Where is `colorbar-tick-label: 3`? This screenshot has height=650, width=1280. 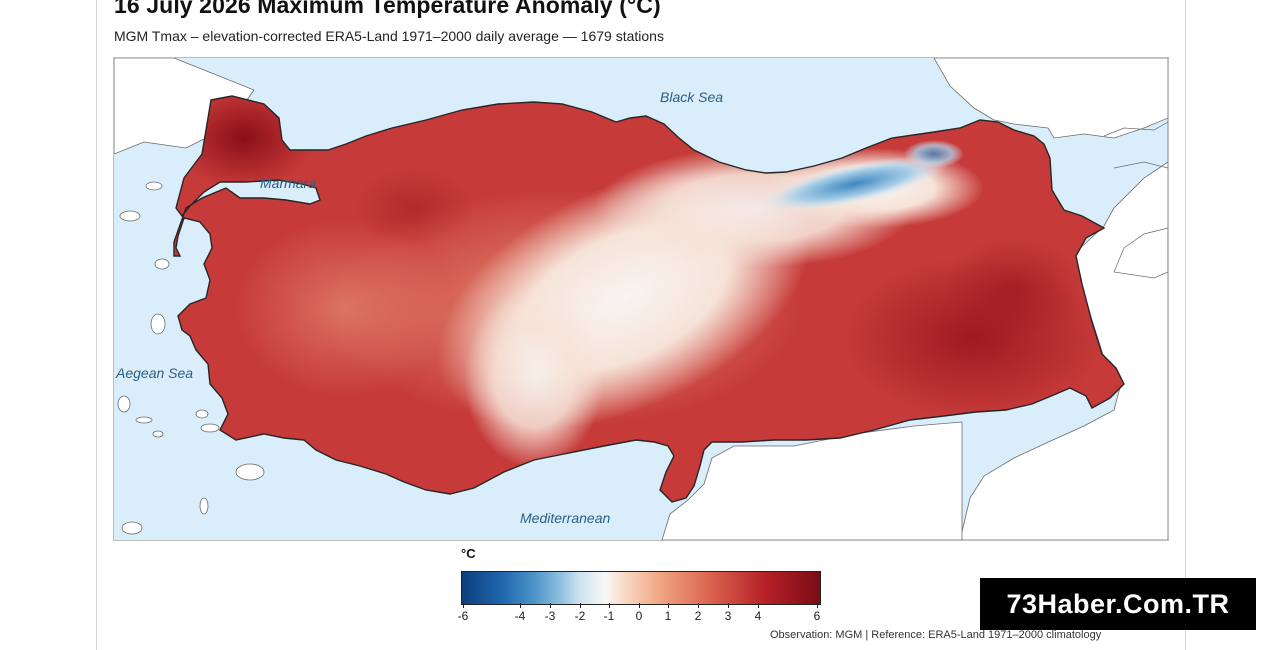 colorbar-tick-label: 3 is located at coordinates (728, 616).